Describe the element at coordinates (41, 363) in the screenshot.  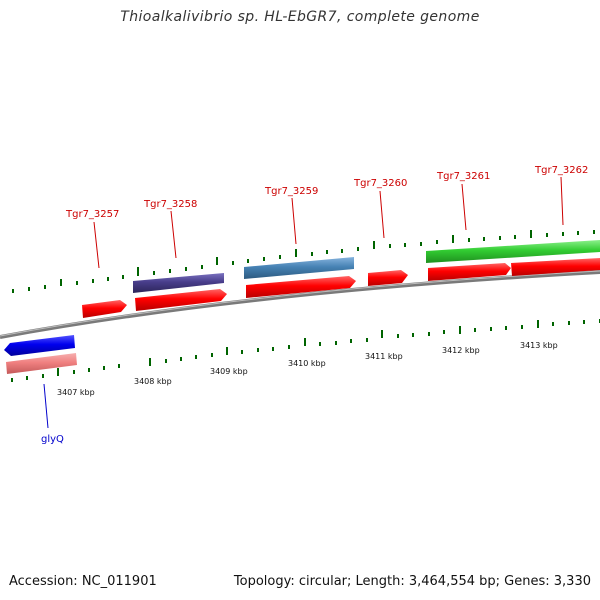
I see `feature-bar-pink` at that location.